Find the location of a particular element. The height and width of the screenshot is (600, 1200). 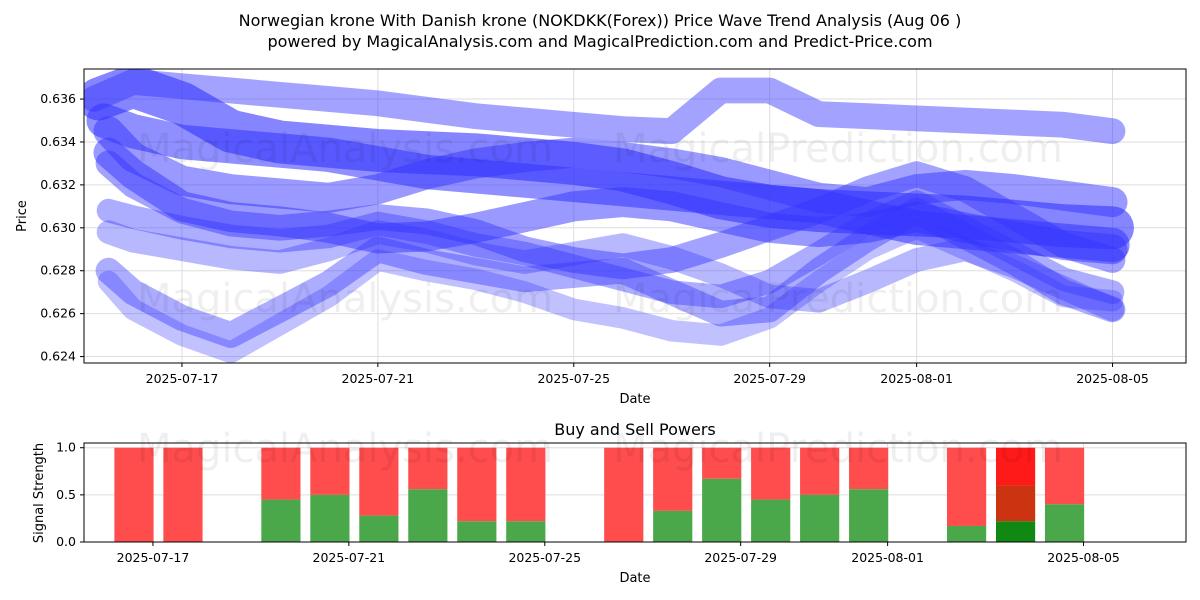

price-y-tick-label: 0.628 is located at coordinates (58, 270).